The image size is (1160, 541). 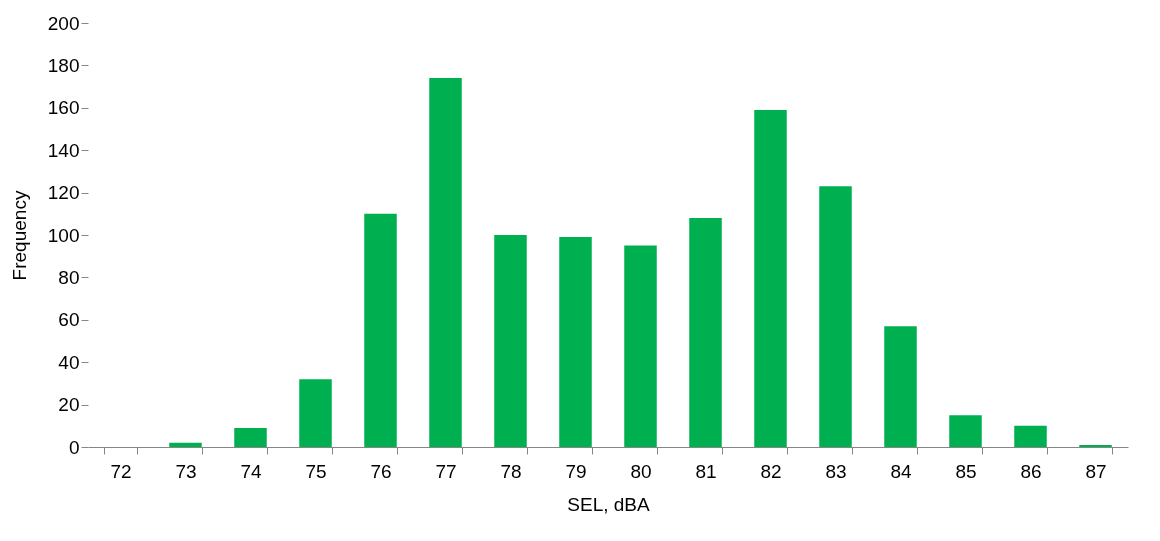 What do you see at coordinates (771, 471) in the screenshot?
I see `x-tick-label: 82` at bounding box center [771, 471].